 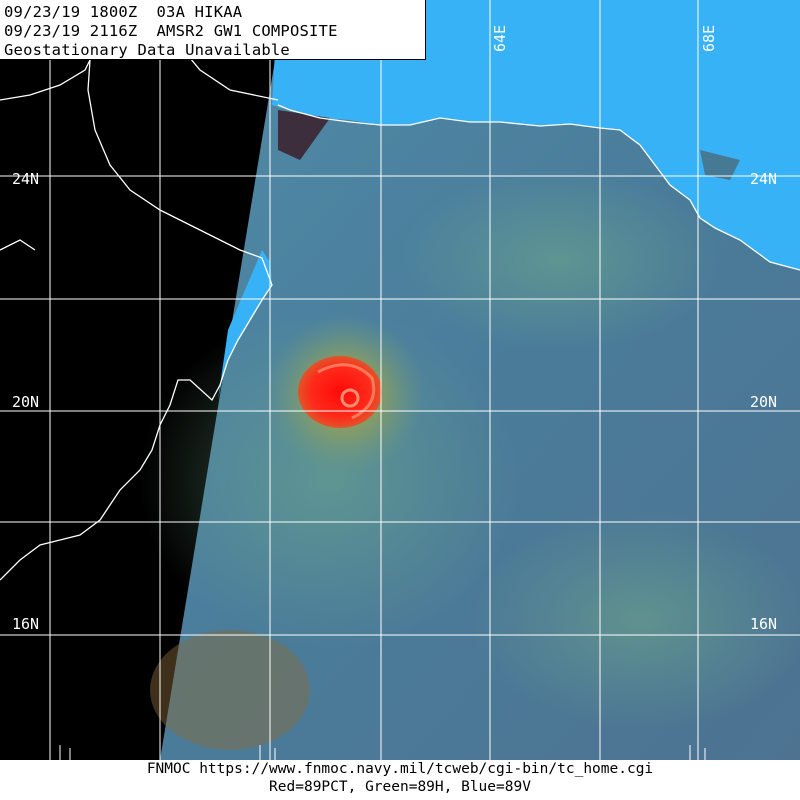 I want to click on land-oman, so click(x=245, y=325).